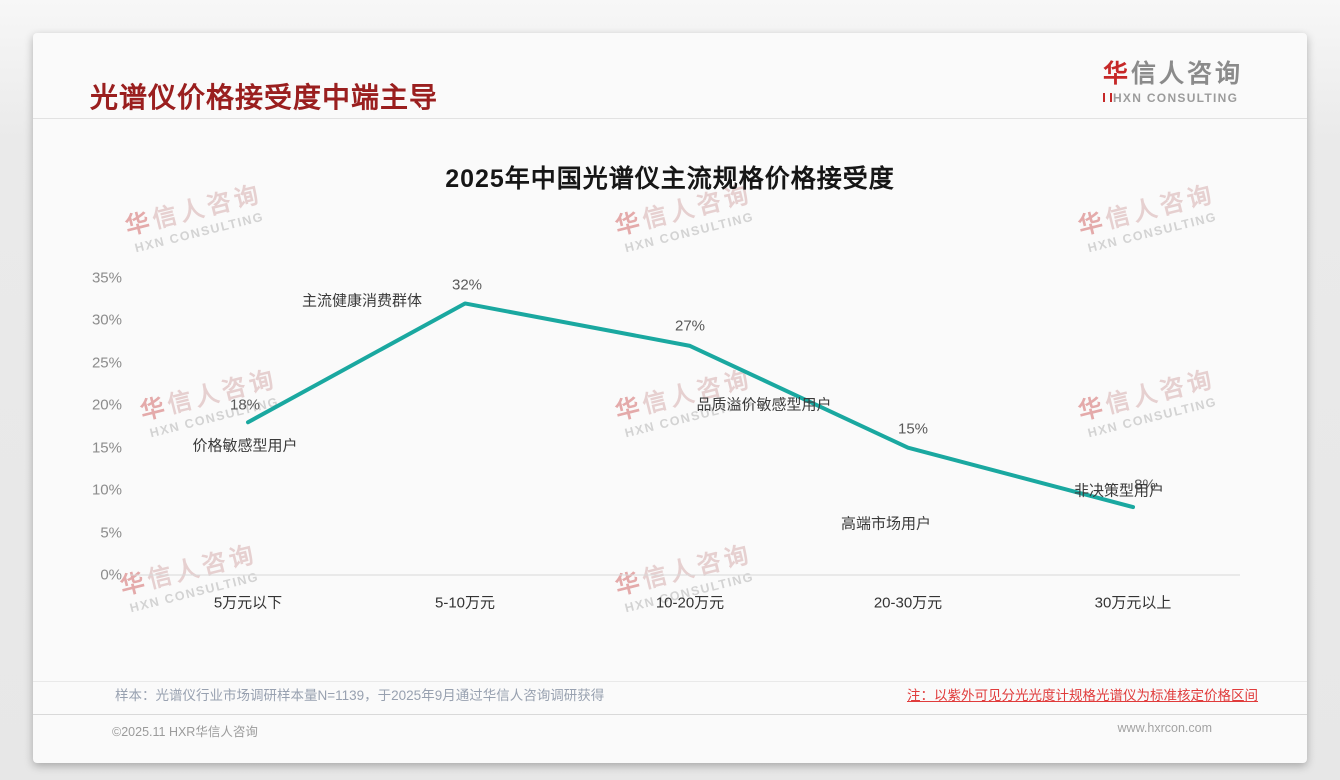  Describe the element at coordinates (764, 405) in the screenshot. I see `segment-annotation: 品质溢价敏感型用户` at that location.